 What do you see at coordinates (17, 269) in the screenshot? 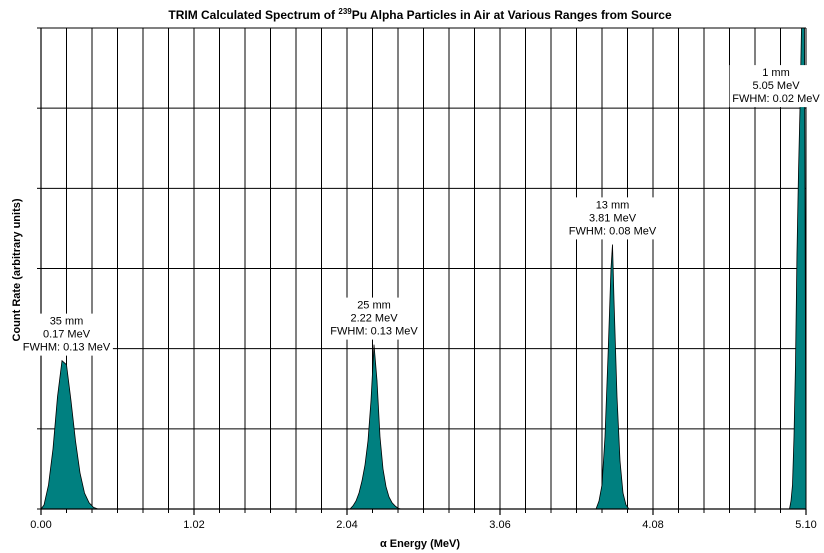
I see `y-axis-label: Count Rate (arbitrary units)` at bounding box center [17, 269].